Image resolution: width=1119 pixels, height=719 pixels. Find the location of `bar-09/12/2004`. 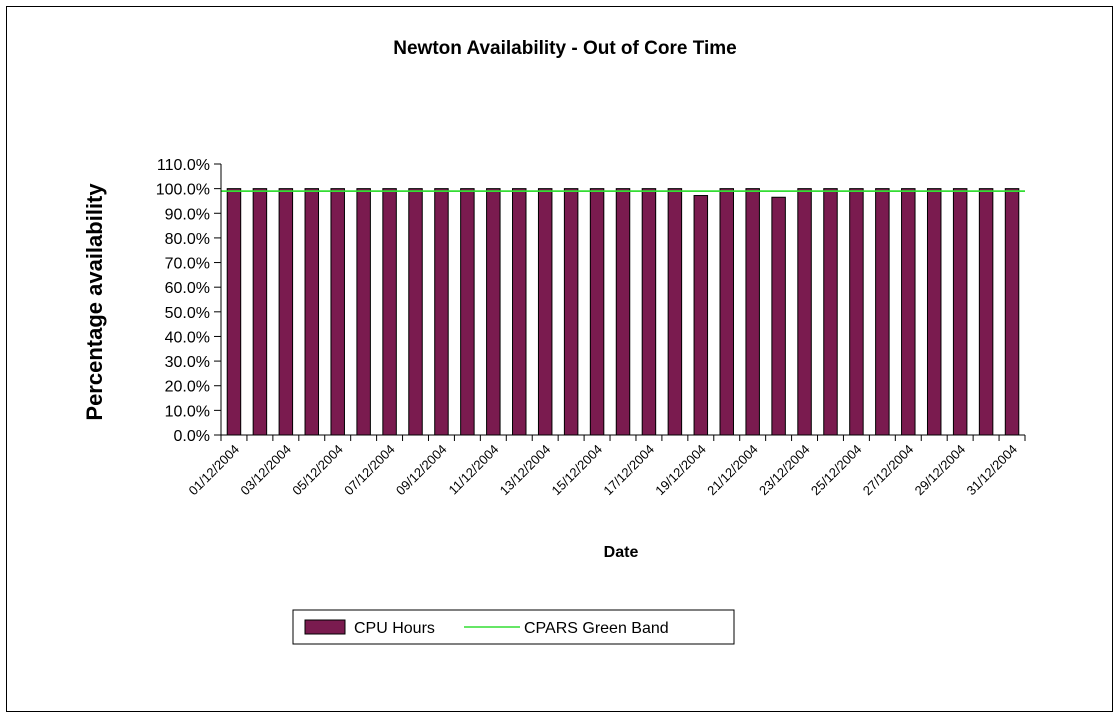

bar-09/12/2004 is located at coordinates (441, 312).